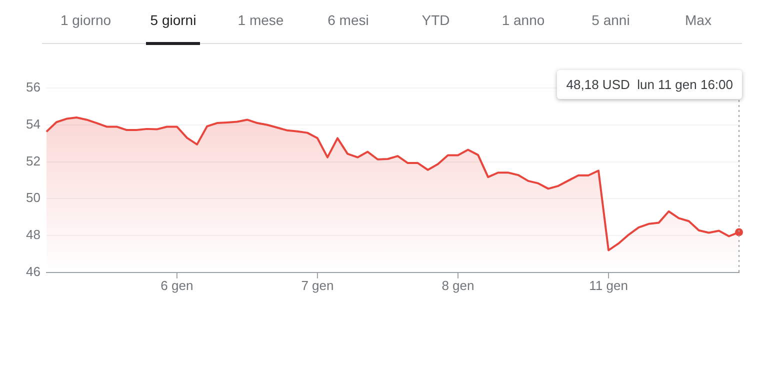 The image size is (767, 376). Describe the element at coordinates (177, 285) in the screenshot. I see `x-tick-label: 6 gen` at that location.